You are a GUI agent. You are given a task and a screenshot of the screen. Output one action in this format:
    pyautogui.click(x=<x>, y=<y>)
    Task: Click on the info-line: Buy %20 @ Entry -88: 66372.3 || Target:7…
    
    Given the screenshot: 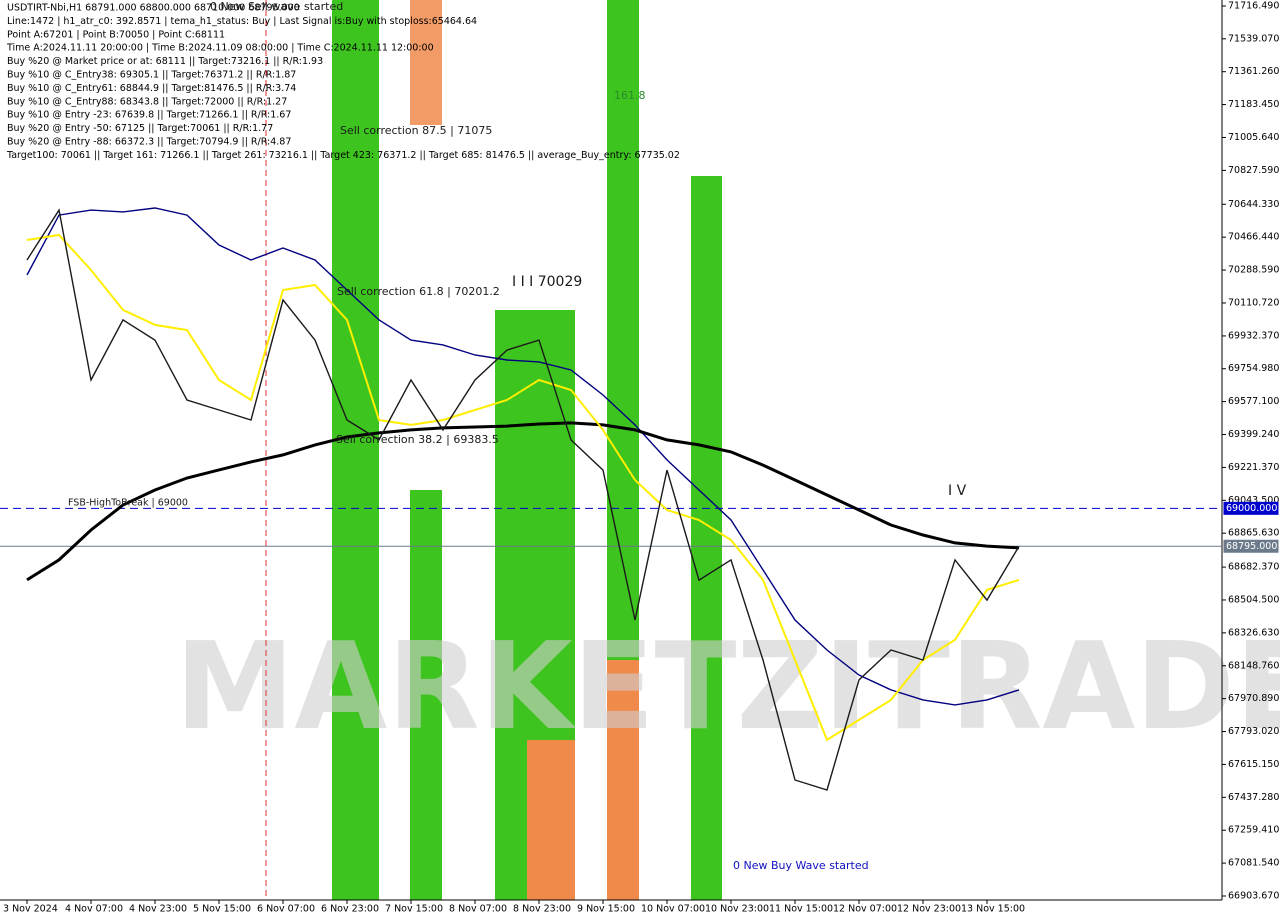 What is the action you would take?
    pyautogui.click(x=149, y=142)
    